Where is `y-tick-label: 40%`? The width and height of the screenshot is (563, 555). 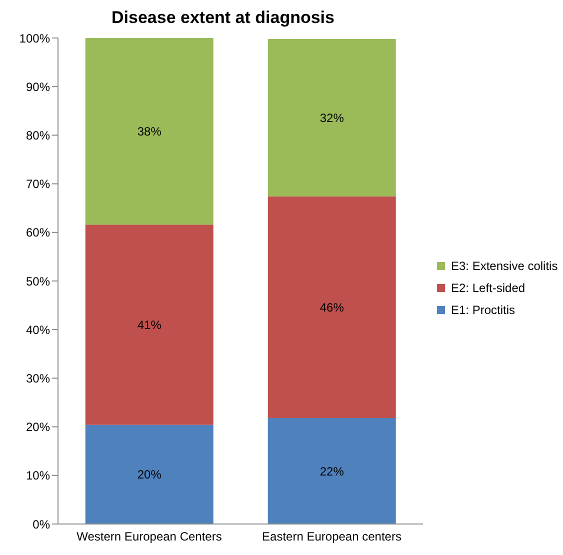 y-tick-label: 40% is located at coordinates (38, 329).